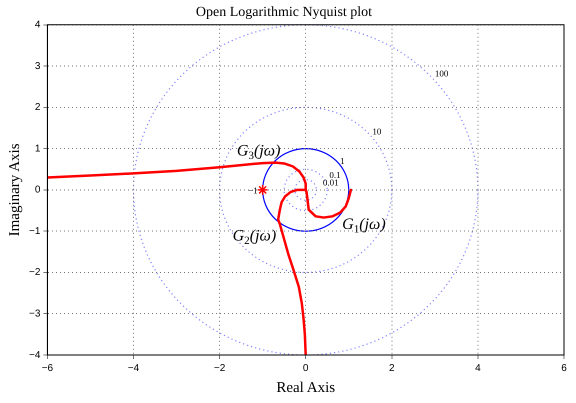 The width and height of the screenshot is (576, 403). What do you see at coordinates (564, 368) in the screenshot?
I see `x-tick-label: 6` at bounding box center [564, 368].